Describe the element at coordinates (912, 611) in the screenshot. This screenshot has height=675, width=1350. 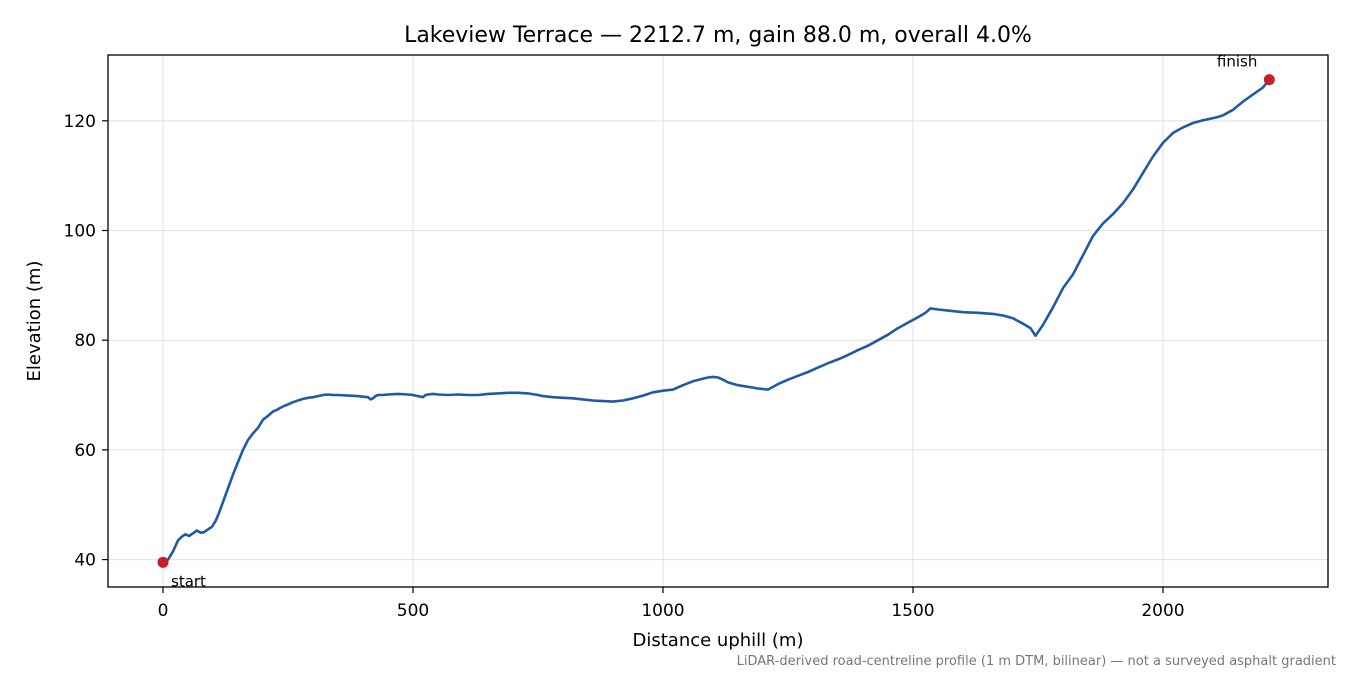
I see `x-tick-label: 1500` at that location.